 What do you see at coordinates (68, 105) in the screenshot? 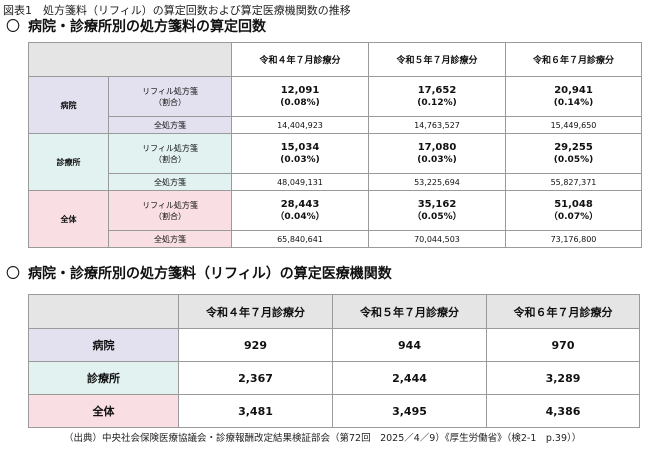
I see `group-label: 病院` at bounding box center [68, 105].